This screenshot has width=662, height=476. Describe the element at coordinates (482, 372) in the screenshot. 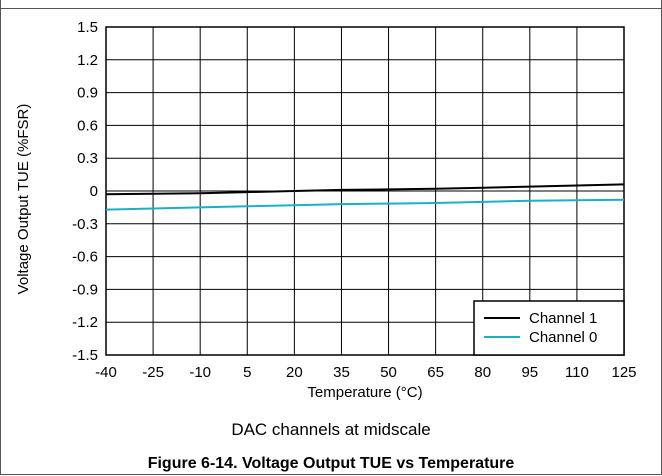

I see `x-tick-label: 80` at that location.